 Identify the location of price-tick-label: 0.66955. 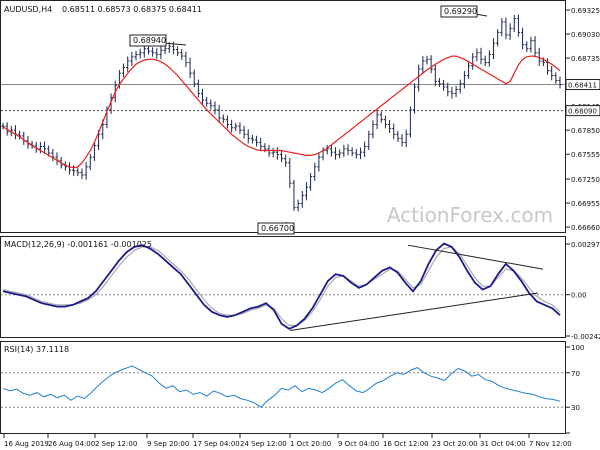
(585, 204).